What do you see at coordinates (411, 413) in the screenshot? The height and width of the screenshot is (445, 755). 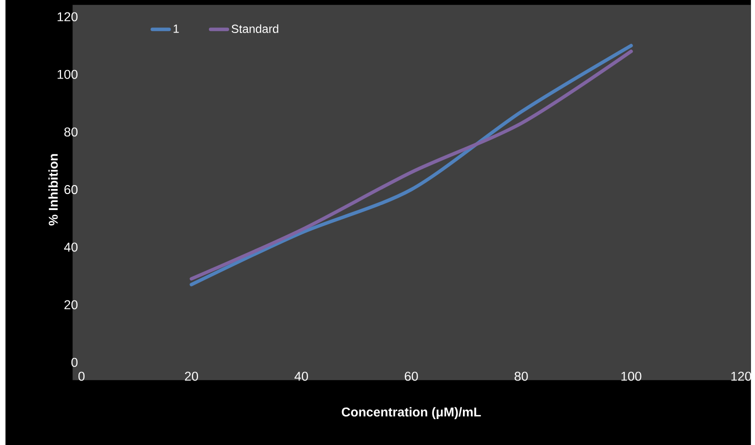 I see `x-axis-title: Concentration (μM)/mL` at bounding box center [411, 413].